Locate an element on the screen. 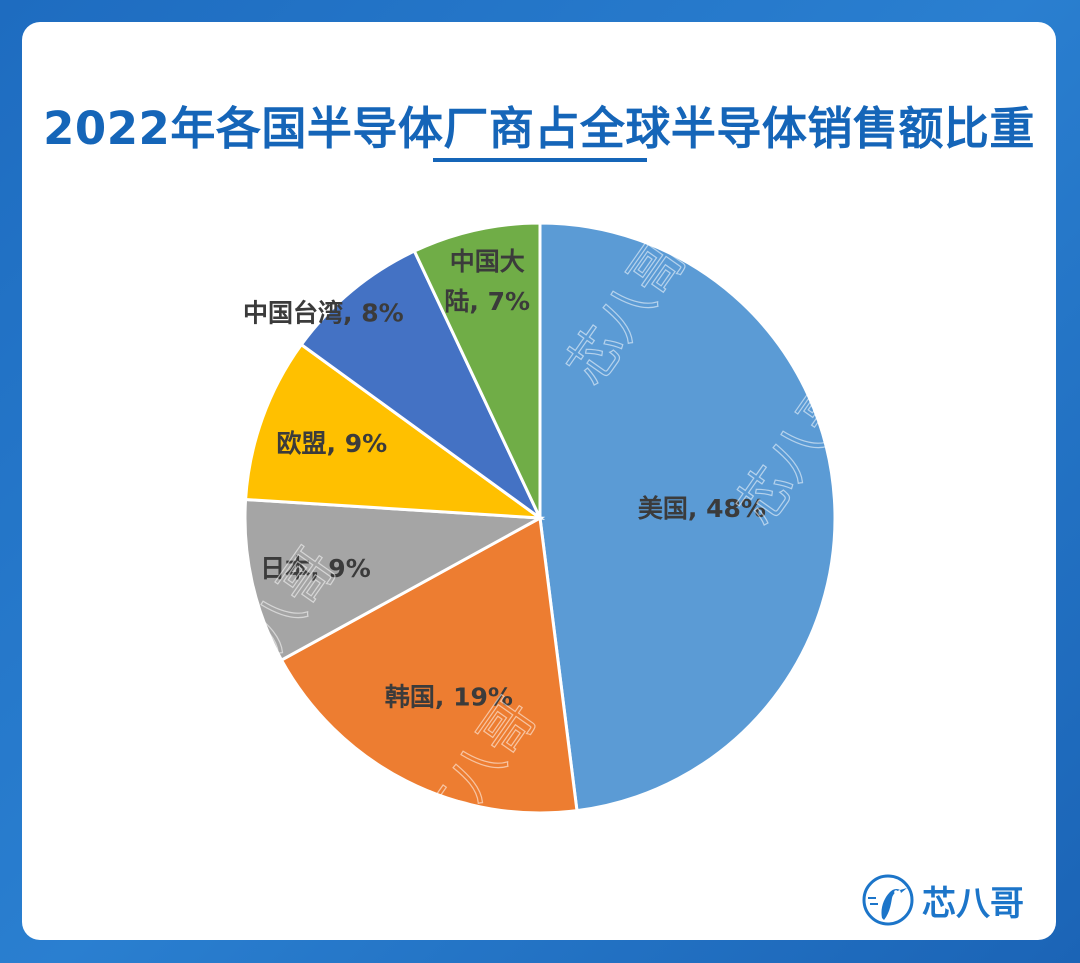  bird-logo-icon is located at coordinates (888, 900).